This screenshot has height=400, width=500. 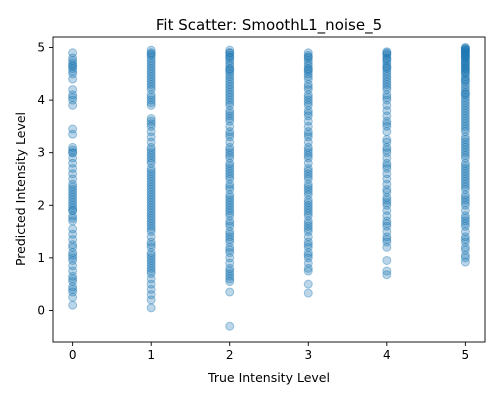 I want to click on x-tick-label: 1, so click(x=151, y=355).